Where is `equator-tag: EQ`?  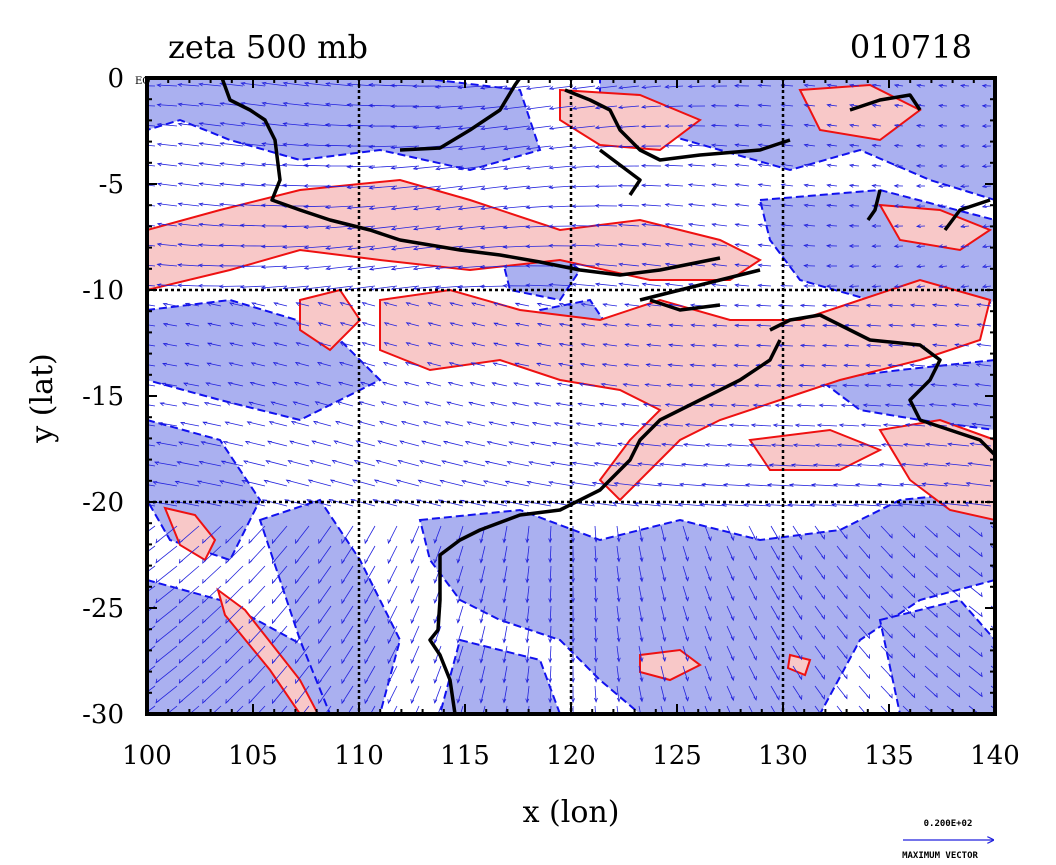 equator-tag: EQ is located at coordinates (143, 81).